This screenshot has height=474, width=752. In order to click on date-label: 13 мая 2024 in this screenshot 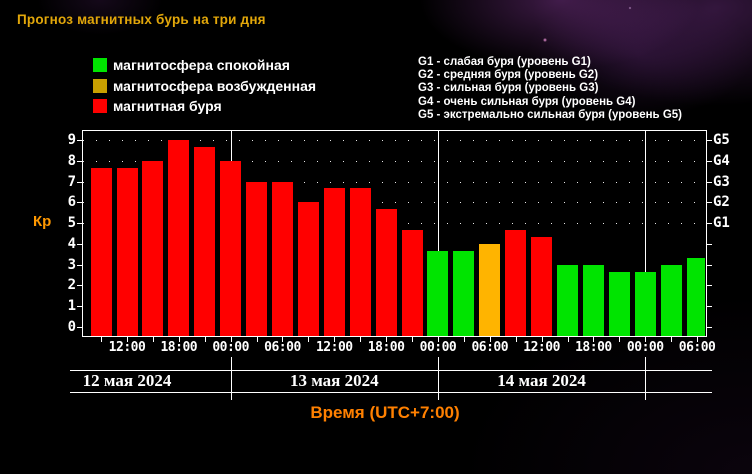, I will do `click(334, 380)`.